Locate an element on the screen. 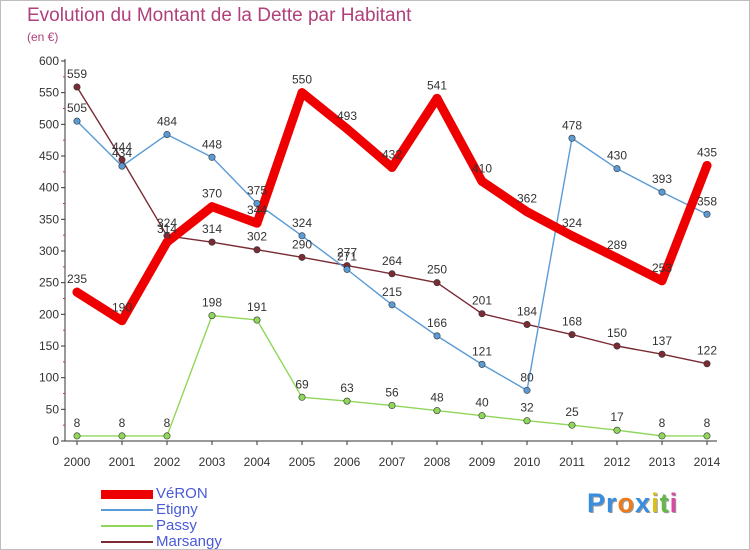 This screenshot has height=550, width=750. x-tick-label: 2003 is located at coordinates (212, 462).